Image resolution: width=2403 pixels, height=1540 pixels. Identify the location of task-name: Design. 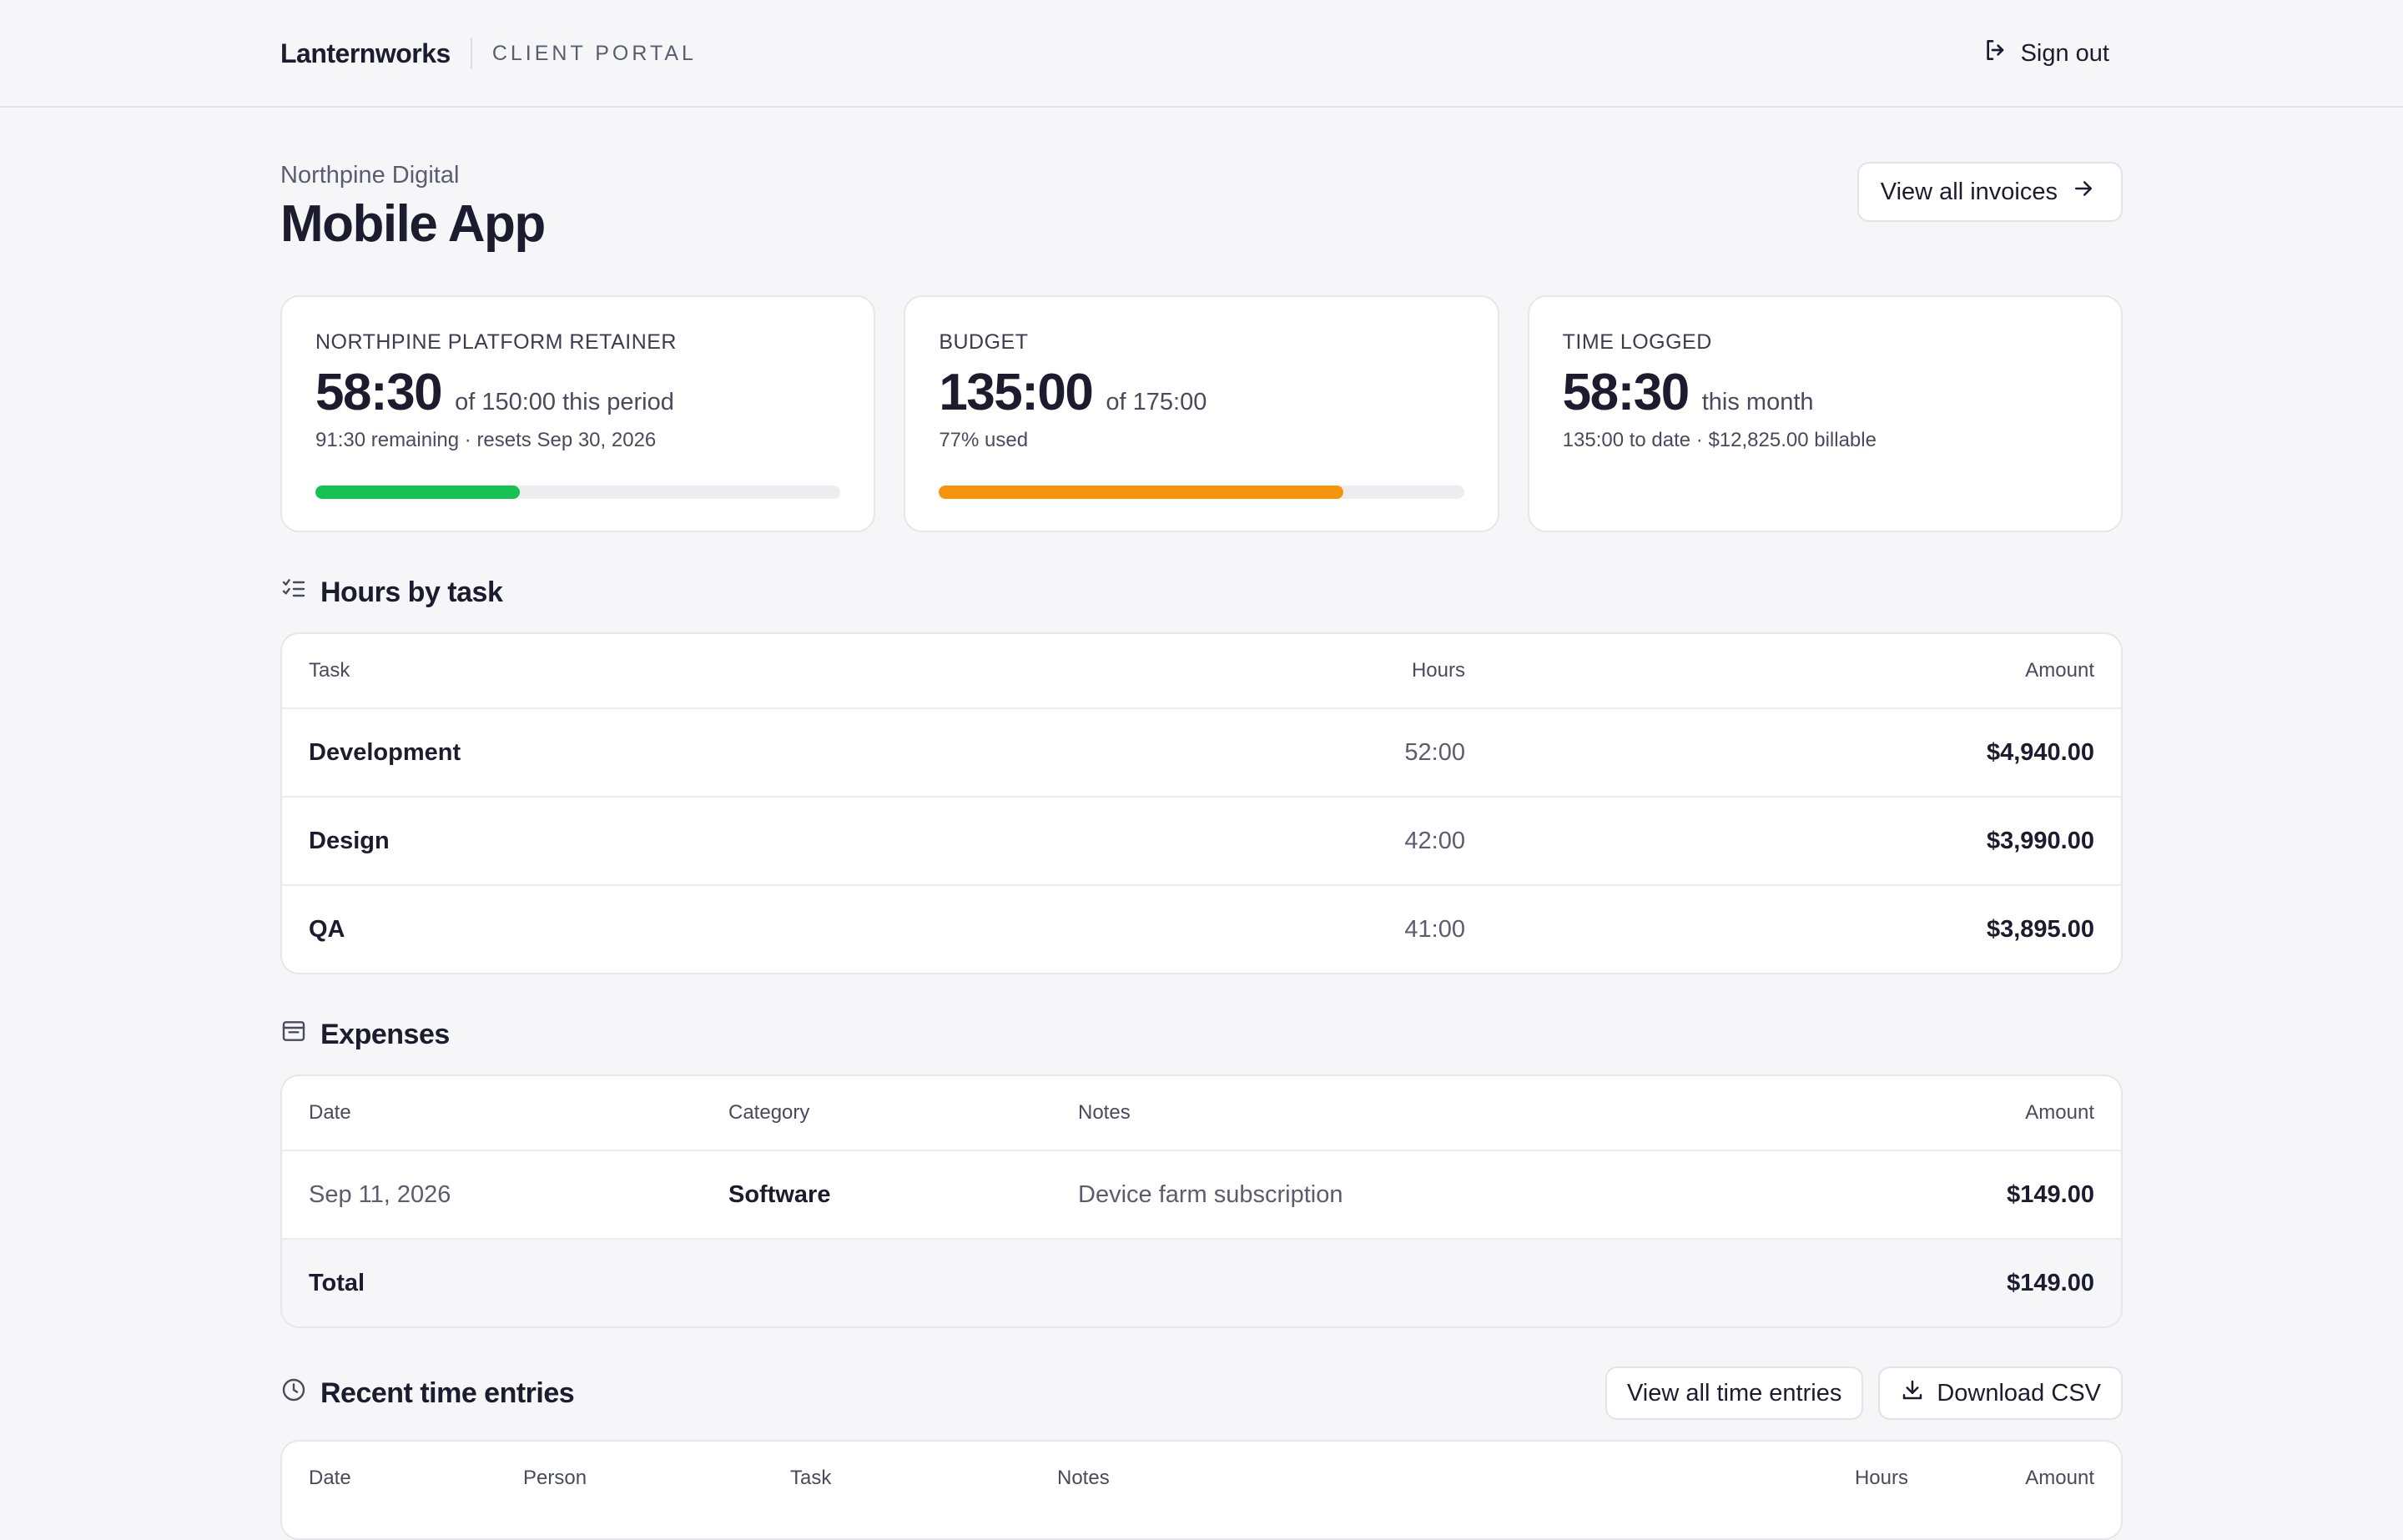
(349, 840).